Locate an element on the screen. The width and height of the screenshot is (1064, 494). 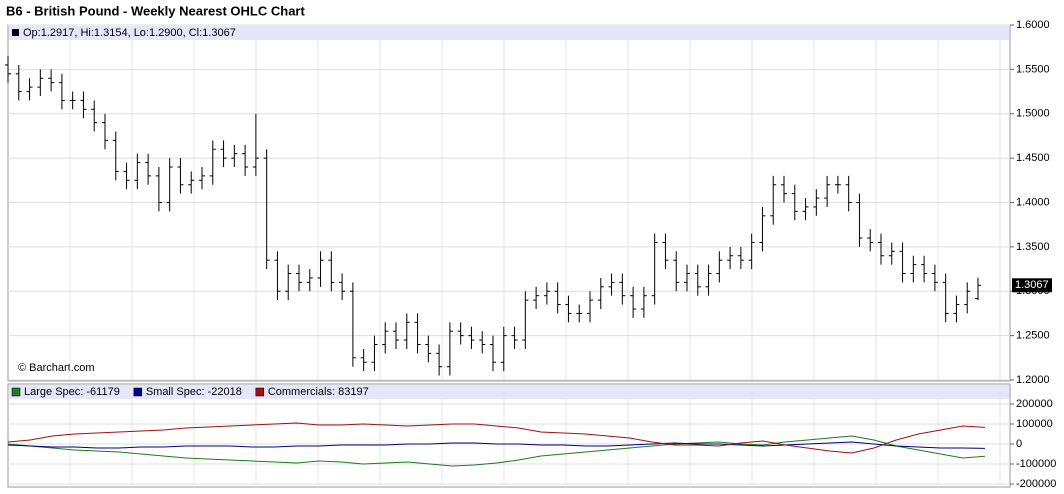
y-tick-label: -200000 is located at coordinates (1036, 483).